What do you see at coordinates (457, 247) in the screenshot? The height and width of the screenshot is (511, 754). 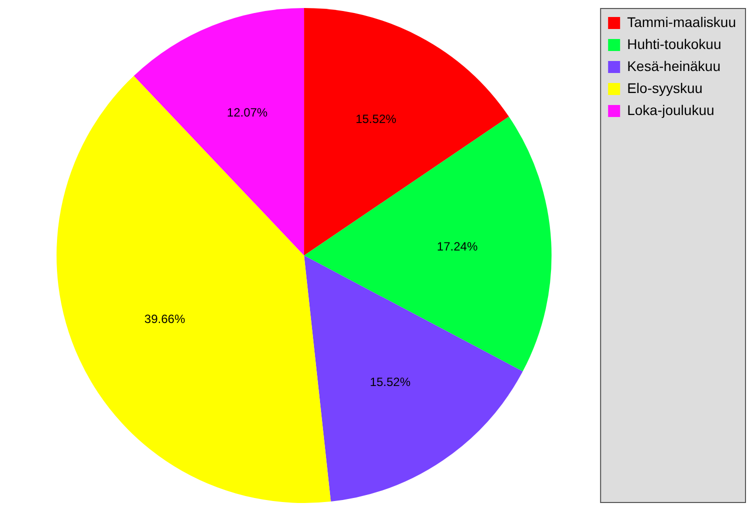 I see `data-label: 17.24%` at bounding box center [457, 247].